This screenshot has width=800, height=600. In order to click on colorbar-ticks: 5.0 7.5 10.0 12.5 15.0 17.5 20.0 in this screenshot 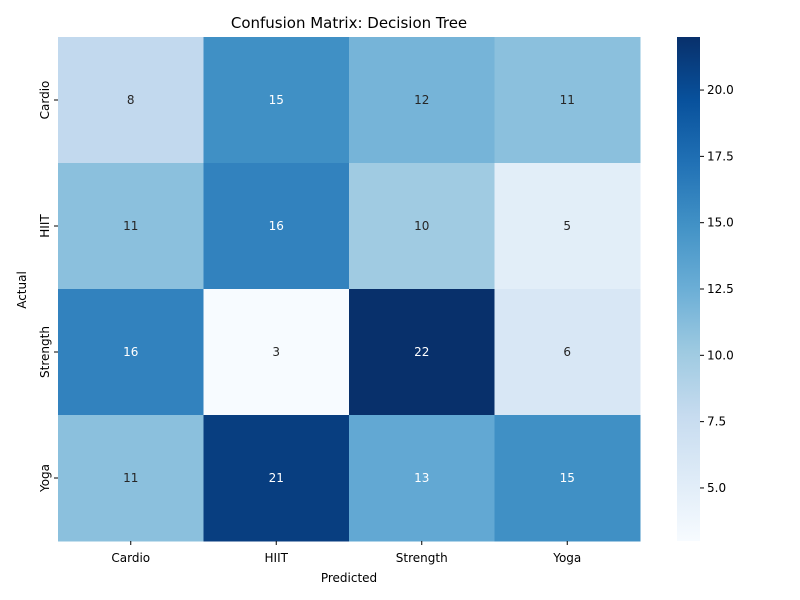, I will do `click(717, 289)`.